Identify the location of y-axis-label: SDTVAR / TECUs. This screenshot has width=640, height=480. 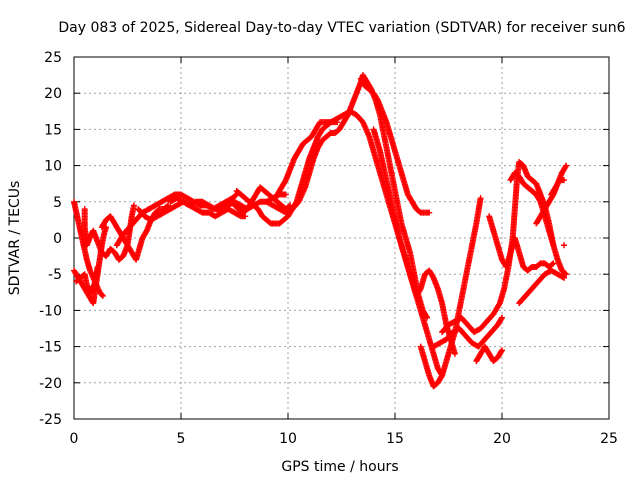
(15, 238).